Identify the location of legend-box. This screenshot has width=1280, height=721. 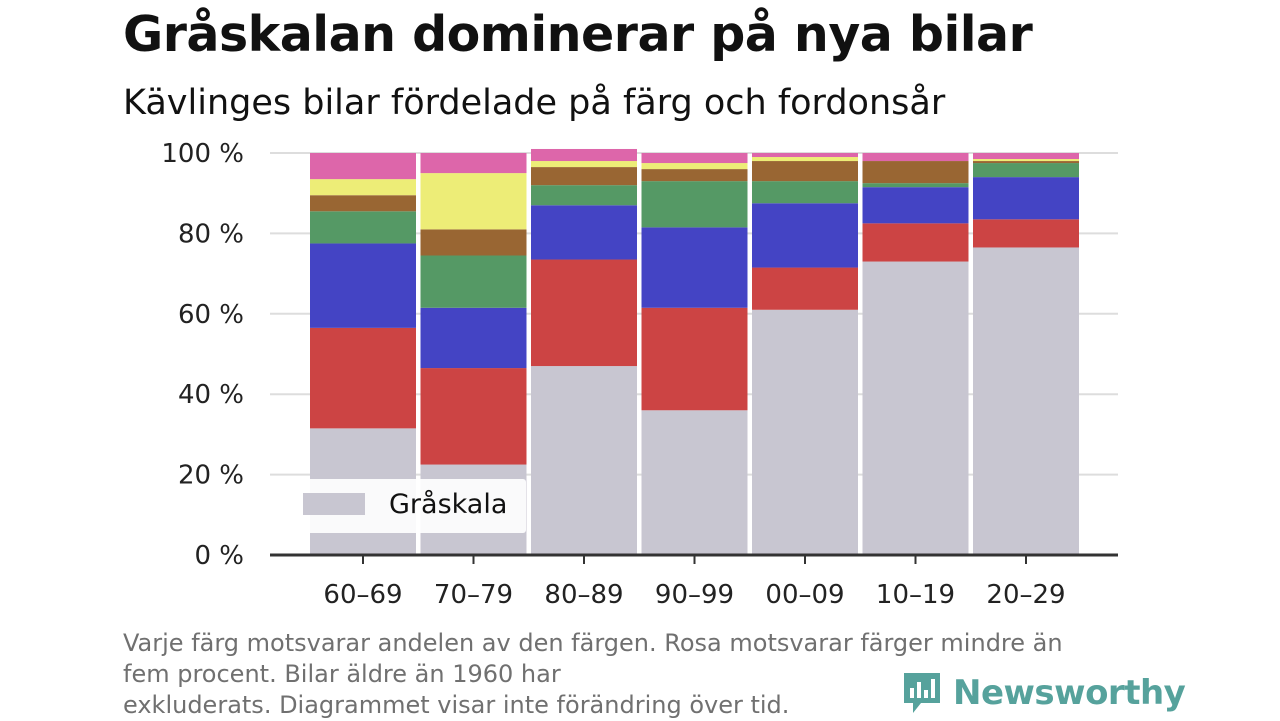
(407, 506).